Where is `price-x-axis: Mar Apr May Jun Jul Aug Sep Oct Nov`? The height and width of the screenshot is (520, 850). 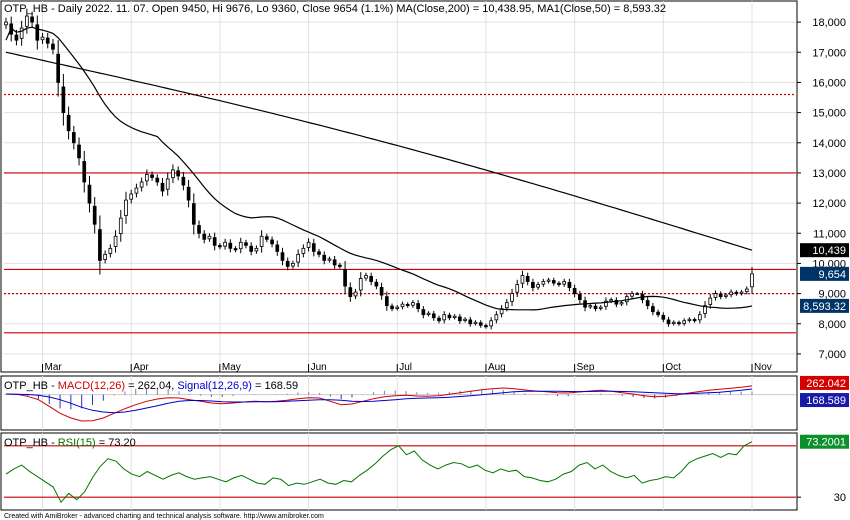
price-x-axis: Mar Apr May Jun Jul Aug Sep Oct Nov is located at coordinates (407, 367).